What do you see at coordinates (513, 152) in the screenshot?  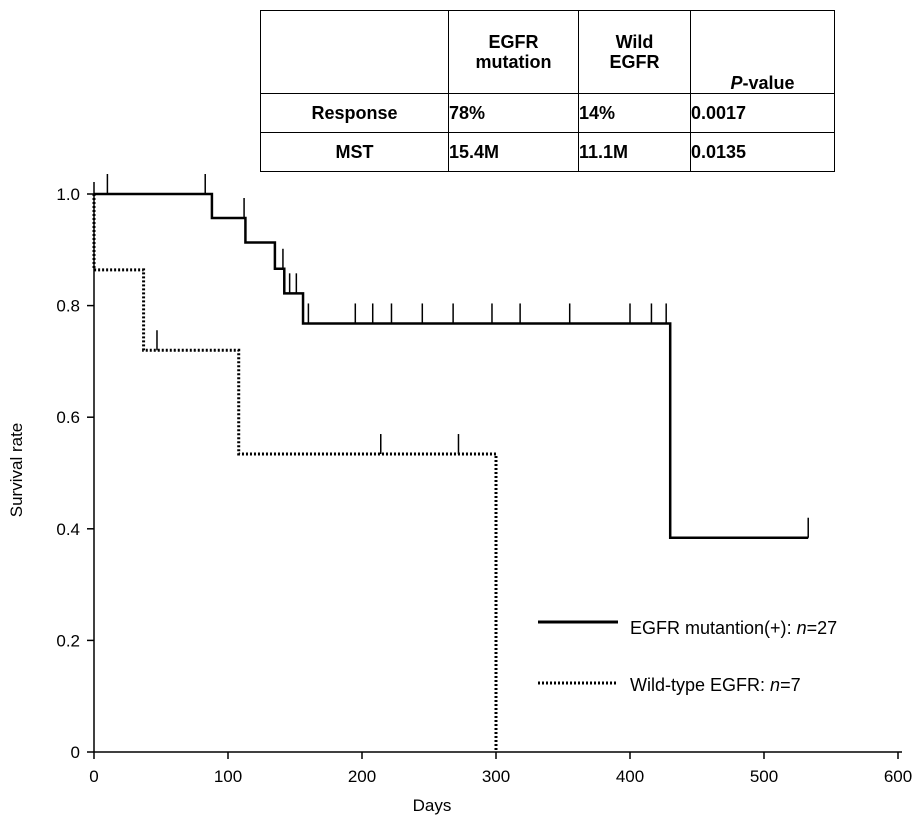 I see `egfr-mutation-cell: 15.4M` at bounding box center [513, 152].